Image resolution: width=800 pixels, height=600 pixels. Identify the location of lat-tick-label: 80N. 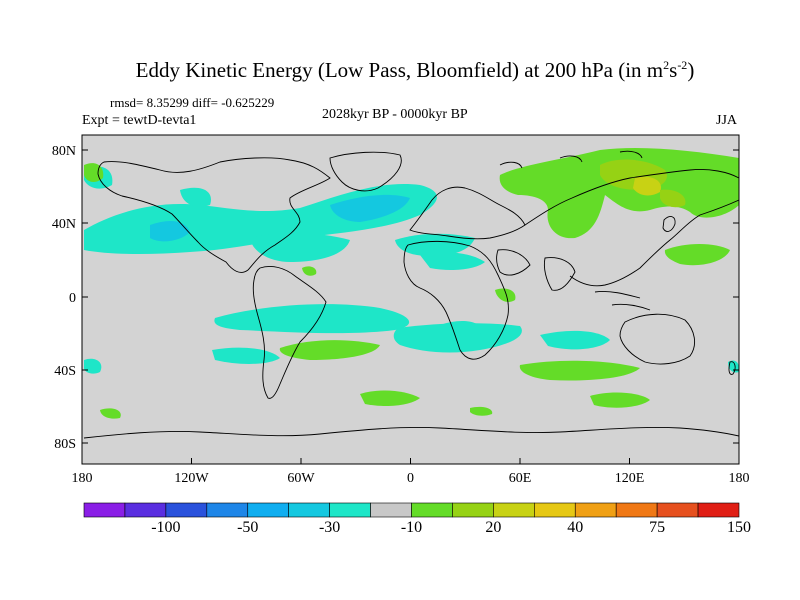
(64, 151).